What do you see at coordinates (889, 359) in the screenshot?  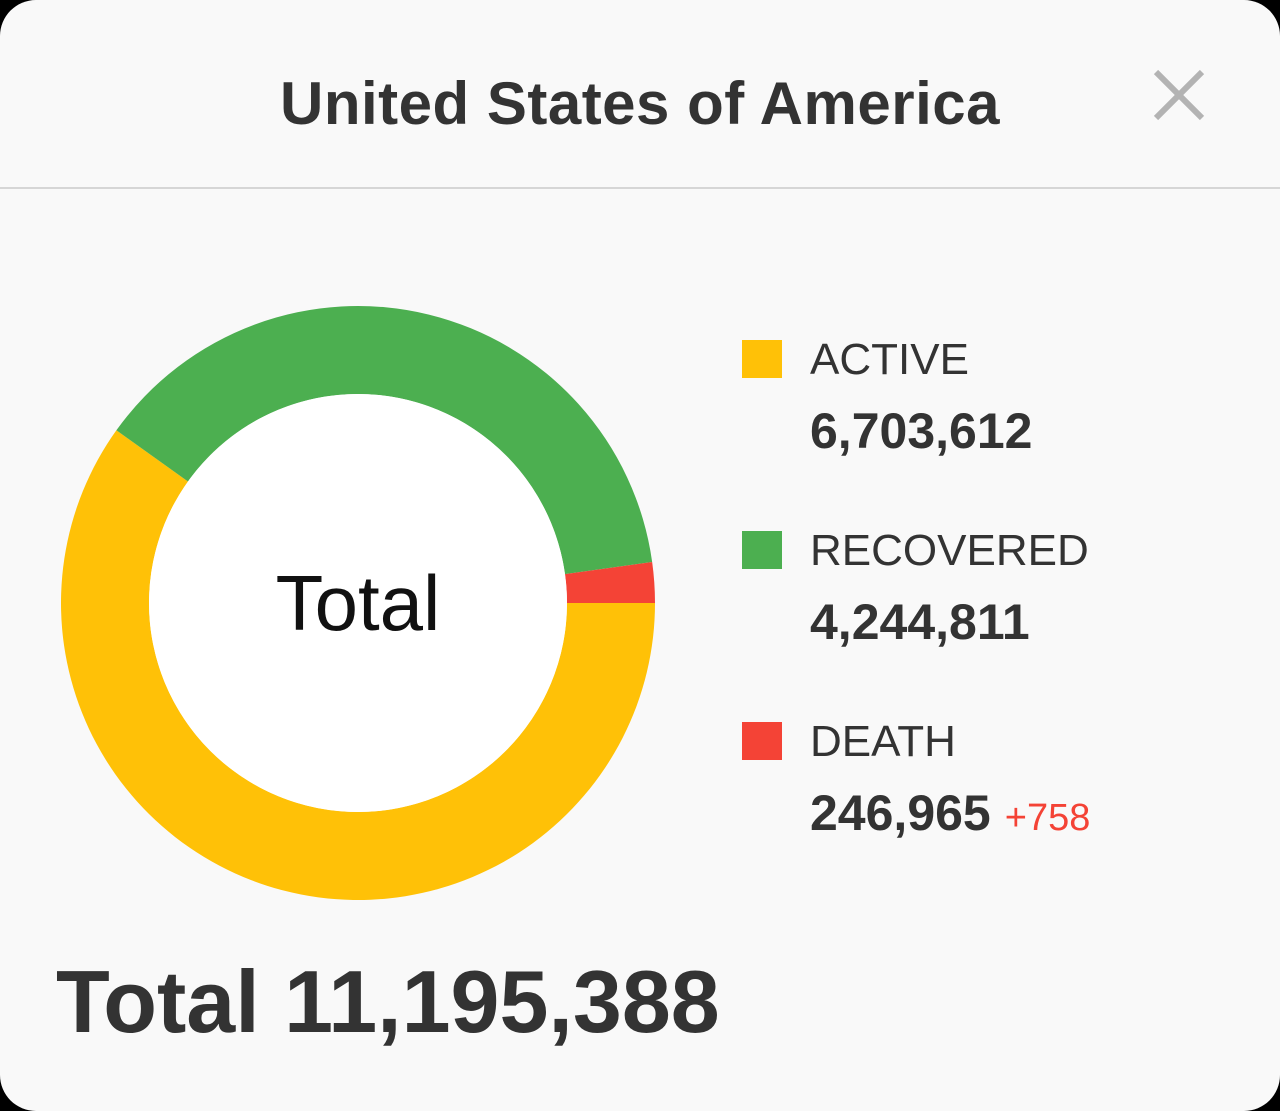 I see `legend-label-active: ACTIVE` at bounding box center [889, 359].